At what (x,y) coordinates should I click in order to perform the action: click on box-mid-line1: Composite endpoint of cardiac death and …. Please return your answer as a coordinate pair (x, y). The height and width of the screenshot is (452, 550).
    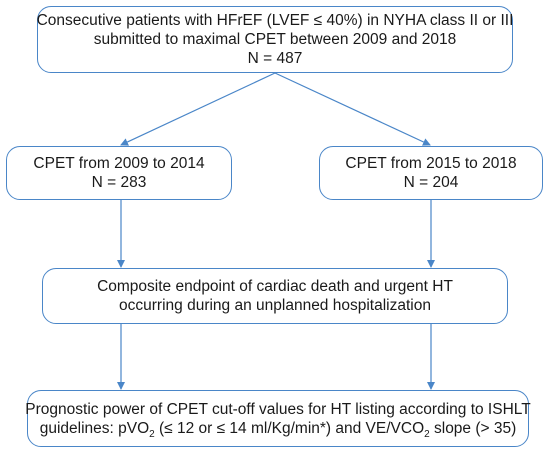
    Looking at the image, I should click on (275, 286).